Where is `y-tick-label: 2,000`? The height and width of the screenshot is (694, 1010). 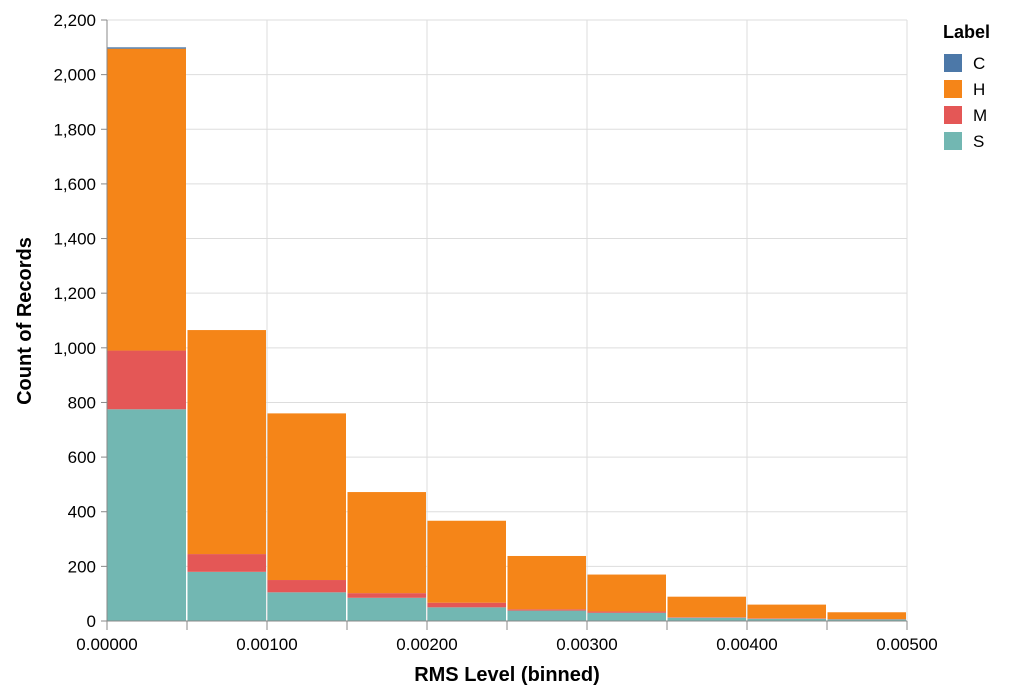
y-tick-label: 2,000 is located at coordinates (74, 75).